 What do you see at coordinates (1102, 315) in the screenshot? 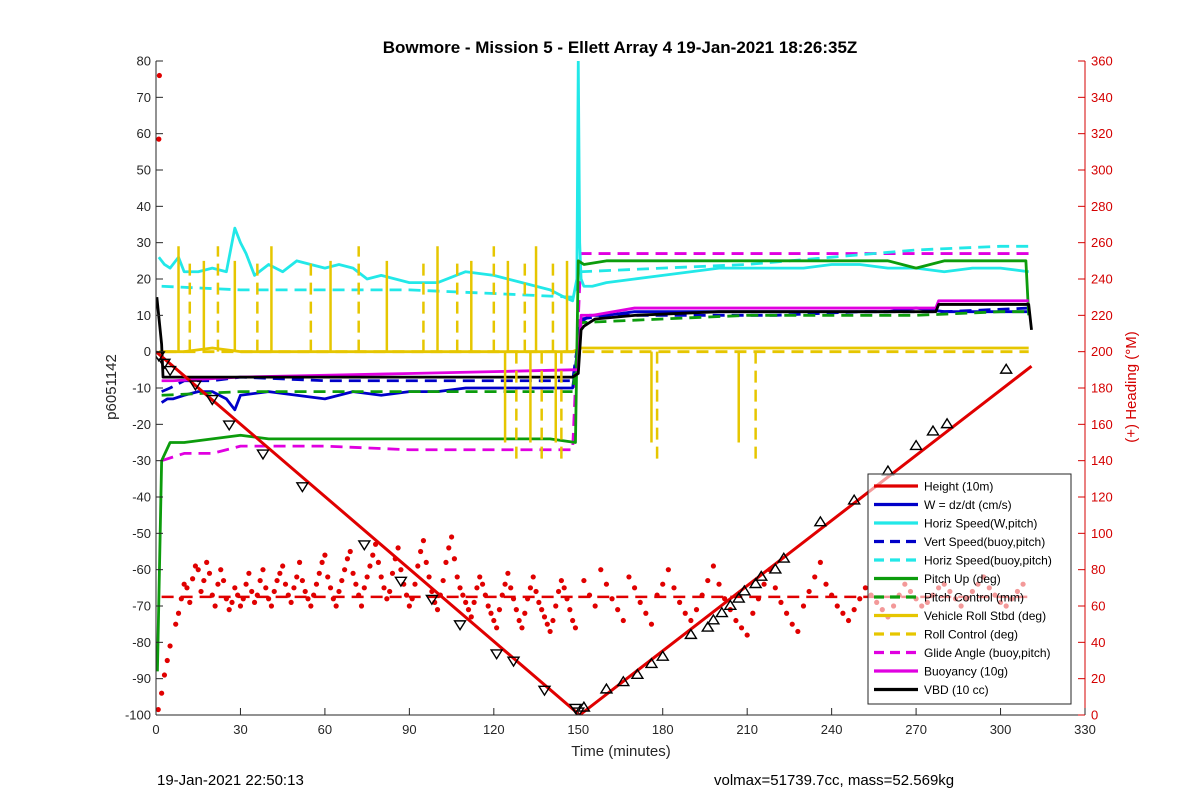
I see `y-right-tick-label: 220` at bounding box center [1102, 315].